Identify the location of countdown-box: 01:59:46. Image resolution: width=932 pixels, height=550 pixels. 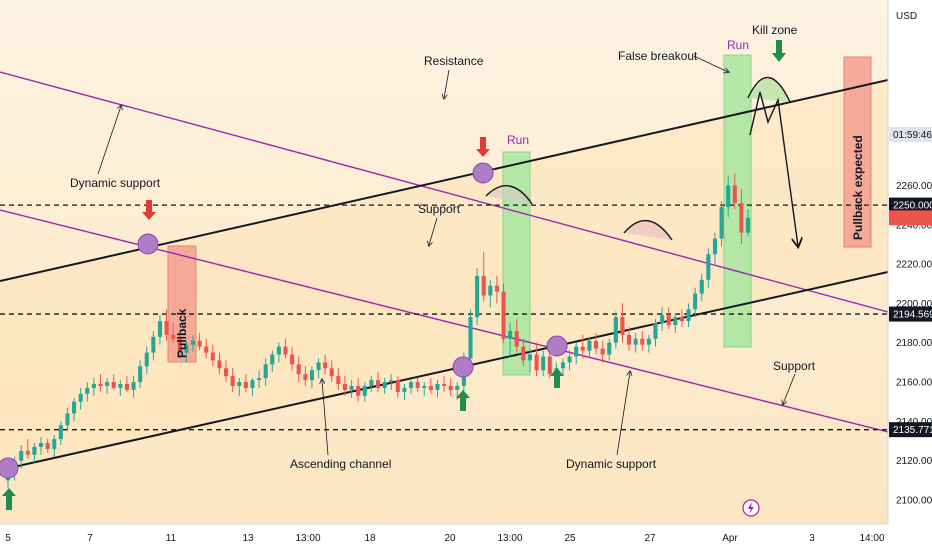
(910, 134).